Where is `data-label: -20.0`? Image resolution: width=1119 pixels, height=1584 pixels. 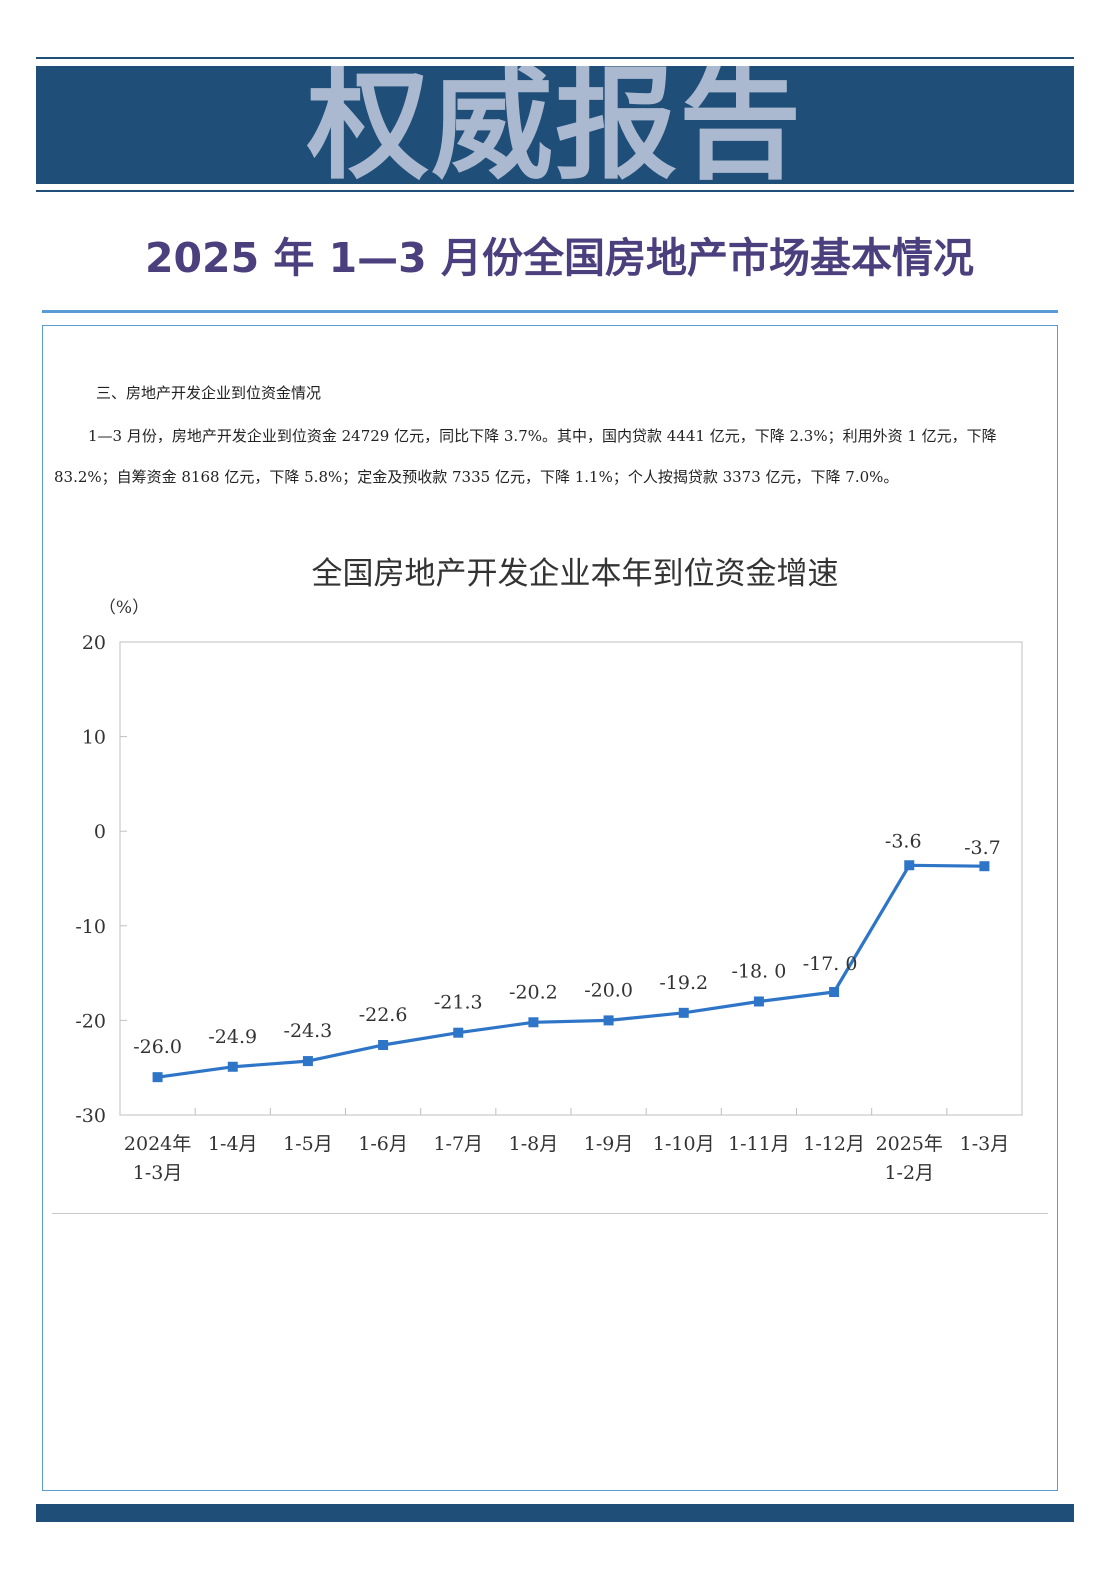
data-label: -20.0 is located at coordinates (608, 990).